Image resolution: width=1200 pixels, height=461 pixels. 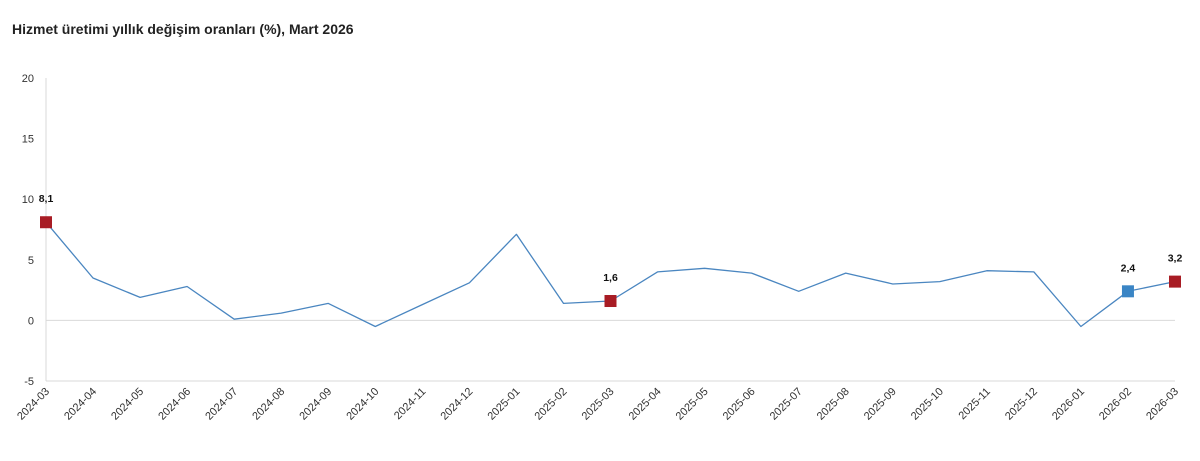 I want to click on x-tick-label: 2024-09, so click(x=315, y=404).